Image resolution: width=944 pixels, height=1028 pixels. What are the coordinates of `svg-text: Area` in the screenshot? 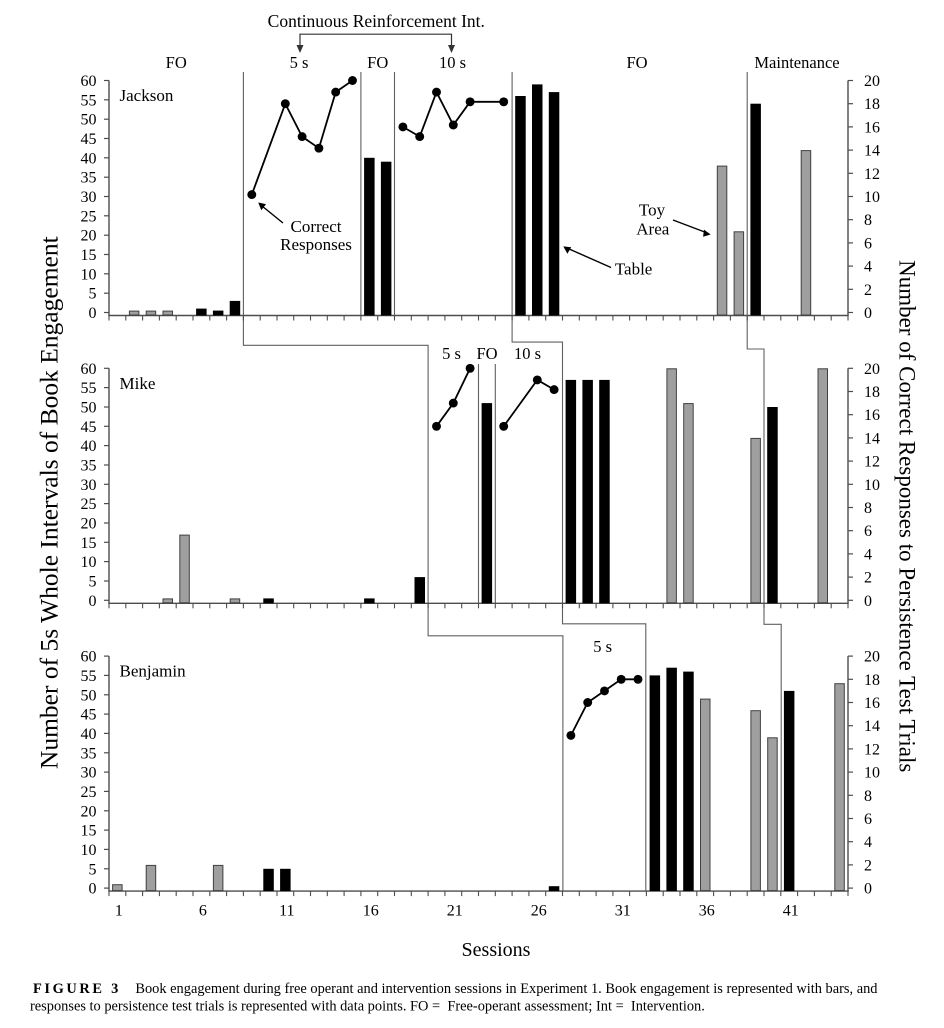 It's located at (652, 228).